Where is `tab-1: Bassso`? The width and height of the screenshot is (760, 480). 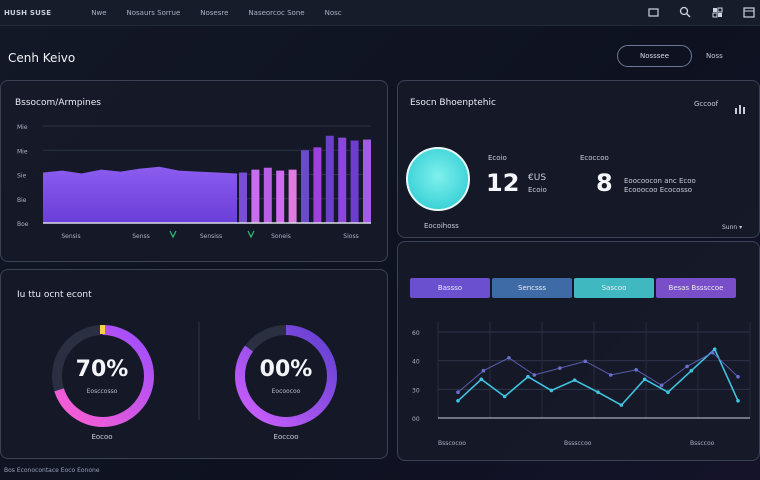 tab-1: Bassso is located at coordinates (450, 288).